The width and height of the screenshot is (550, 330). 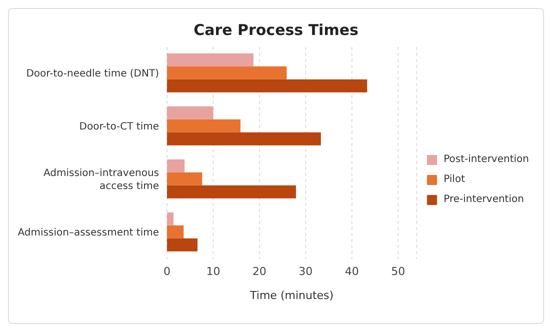 What do you see at coordinates (291, 295) in the screenshot?
I see `x-axis-title: Time (minutes)` at bounding box center [291, 295].